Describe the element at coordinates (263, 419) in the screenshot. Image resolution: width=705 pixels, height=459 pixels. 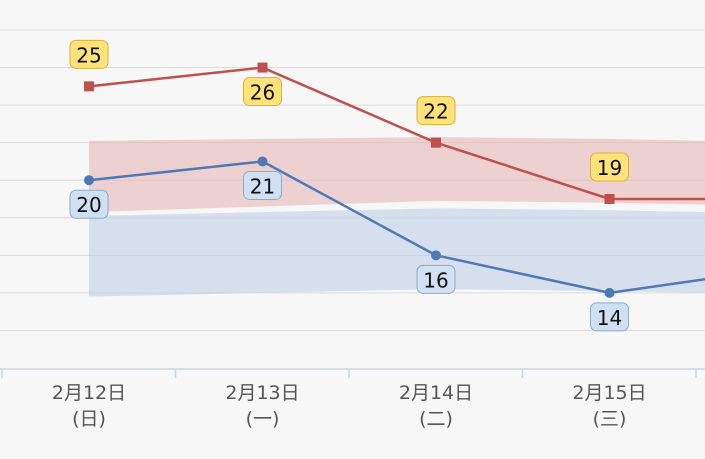
I see `x-tick-sublabel: (一)` at that location.